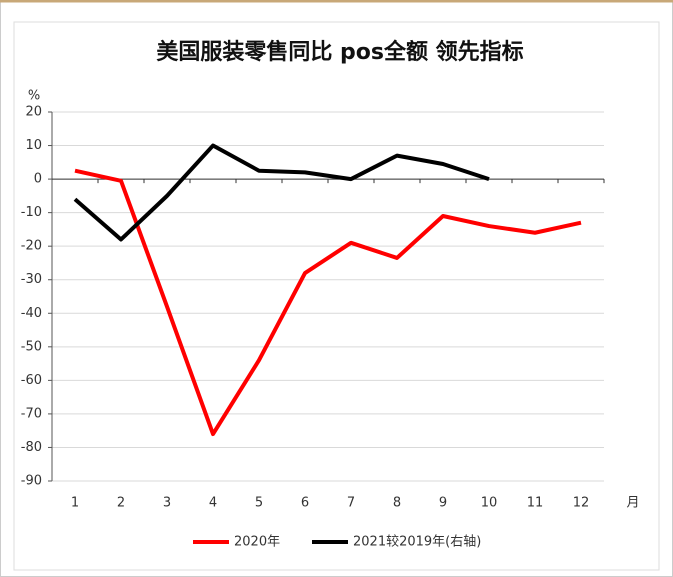 Image resolution: width=673 pixels, height=577 pixels. I want to click on x-tick-label: 2, so click(121, 503).